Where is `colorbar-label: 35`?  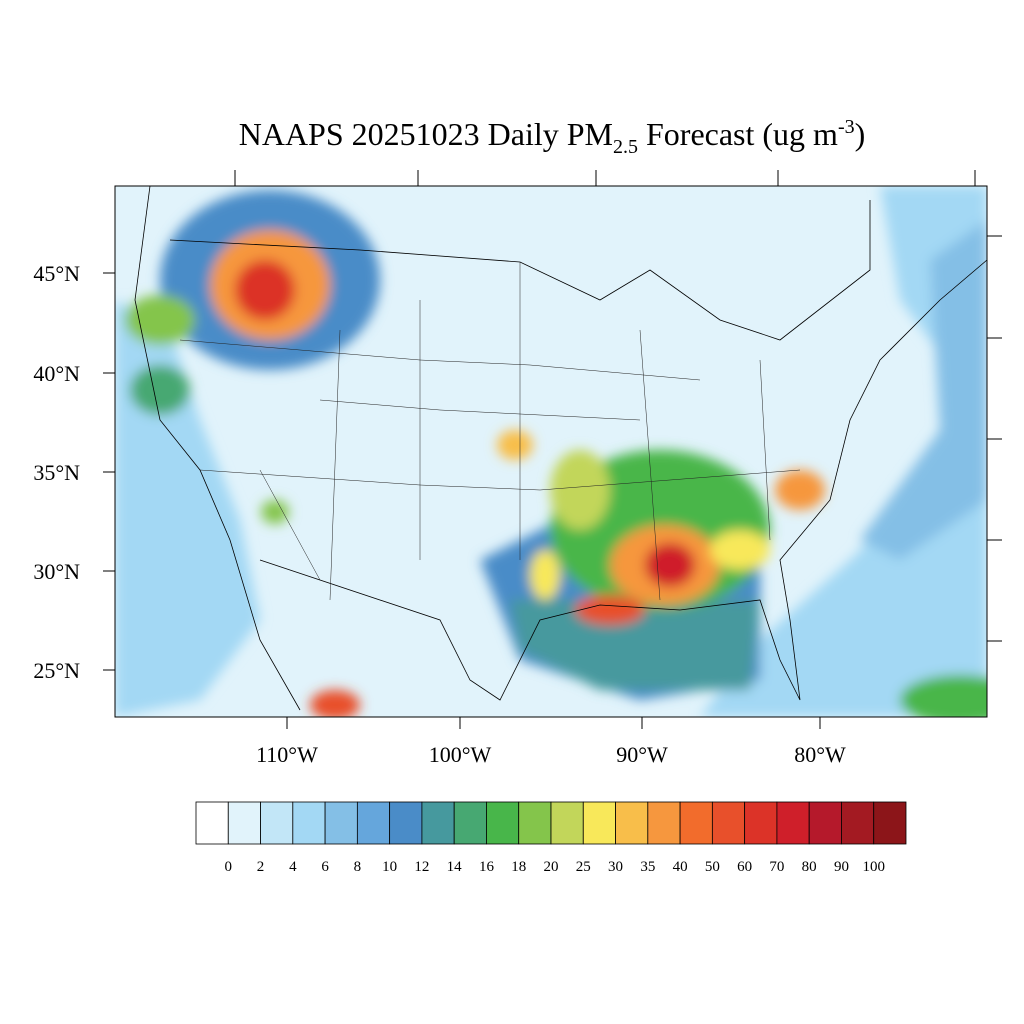 colorbar-label: 35 is located at coordinates (647, 867).